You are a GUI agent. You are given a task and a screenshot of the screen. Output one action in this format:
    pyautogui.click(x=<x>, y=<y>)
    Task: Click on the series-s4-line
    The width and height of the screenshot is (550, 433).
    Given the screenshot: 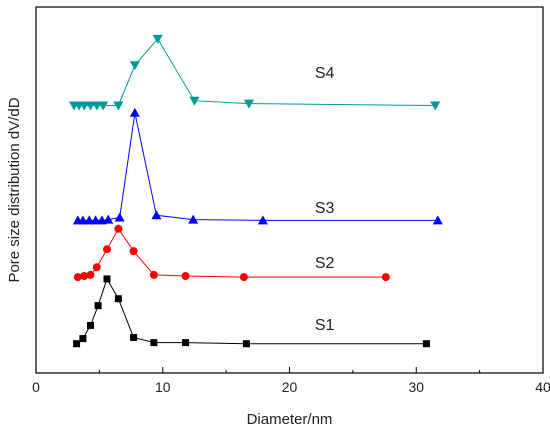 What is the action you would take?
    pyautogui.click(x=255, y=71)
    